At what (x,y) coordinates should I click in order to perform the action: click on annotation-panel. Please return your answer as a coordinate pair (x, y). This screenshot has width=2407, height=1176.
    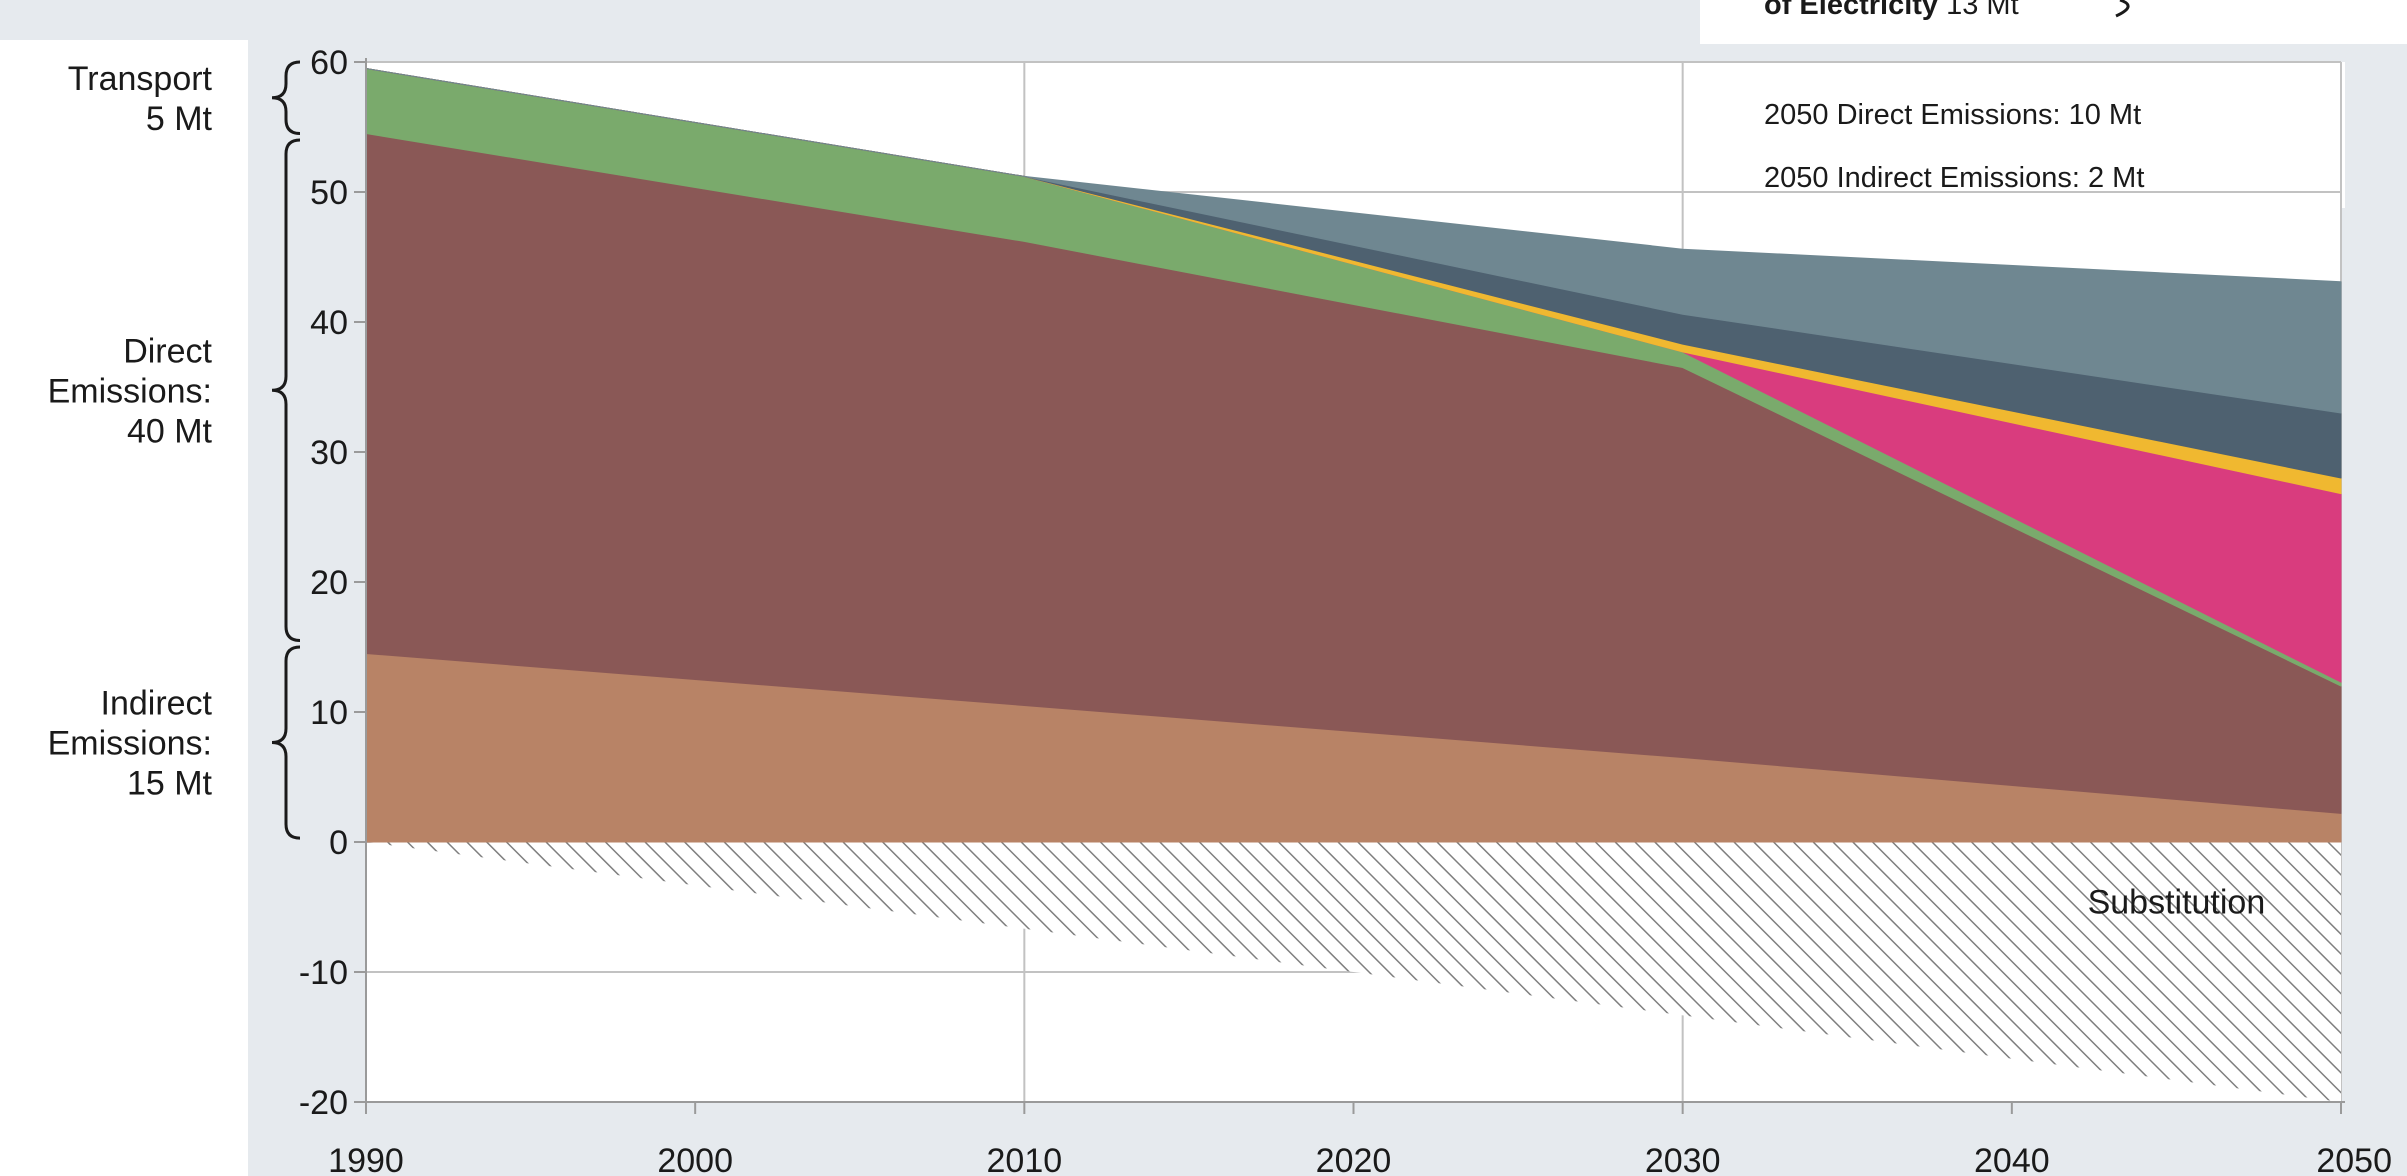
    Looking at the image, I should click on (2022, 135).